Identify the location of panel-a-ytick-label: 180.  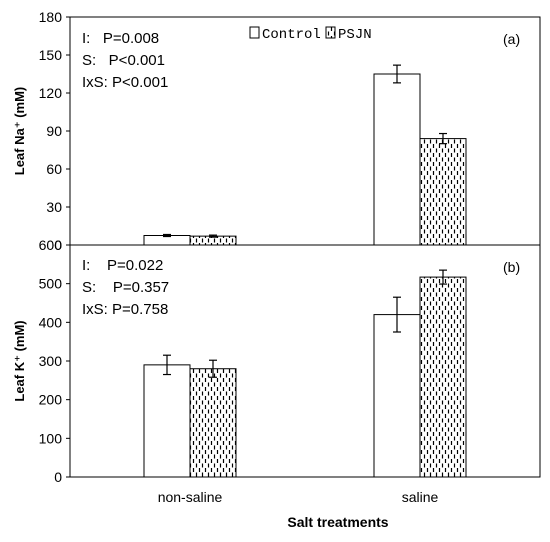
(51, 17).